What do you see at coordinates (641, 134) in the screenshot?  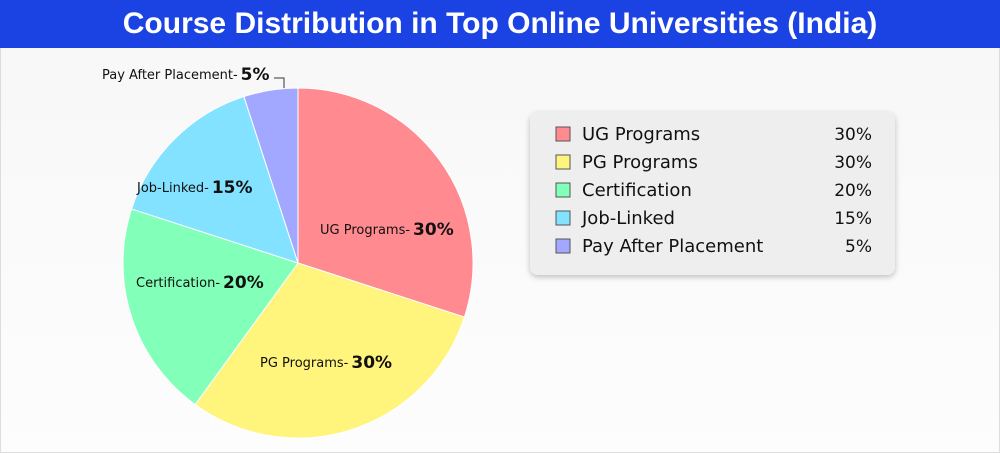 I see `legend-label: UG Programs` at bounding box center [641, 134].